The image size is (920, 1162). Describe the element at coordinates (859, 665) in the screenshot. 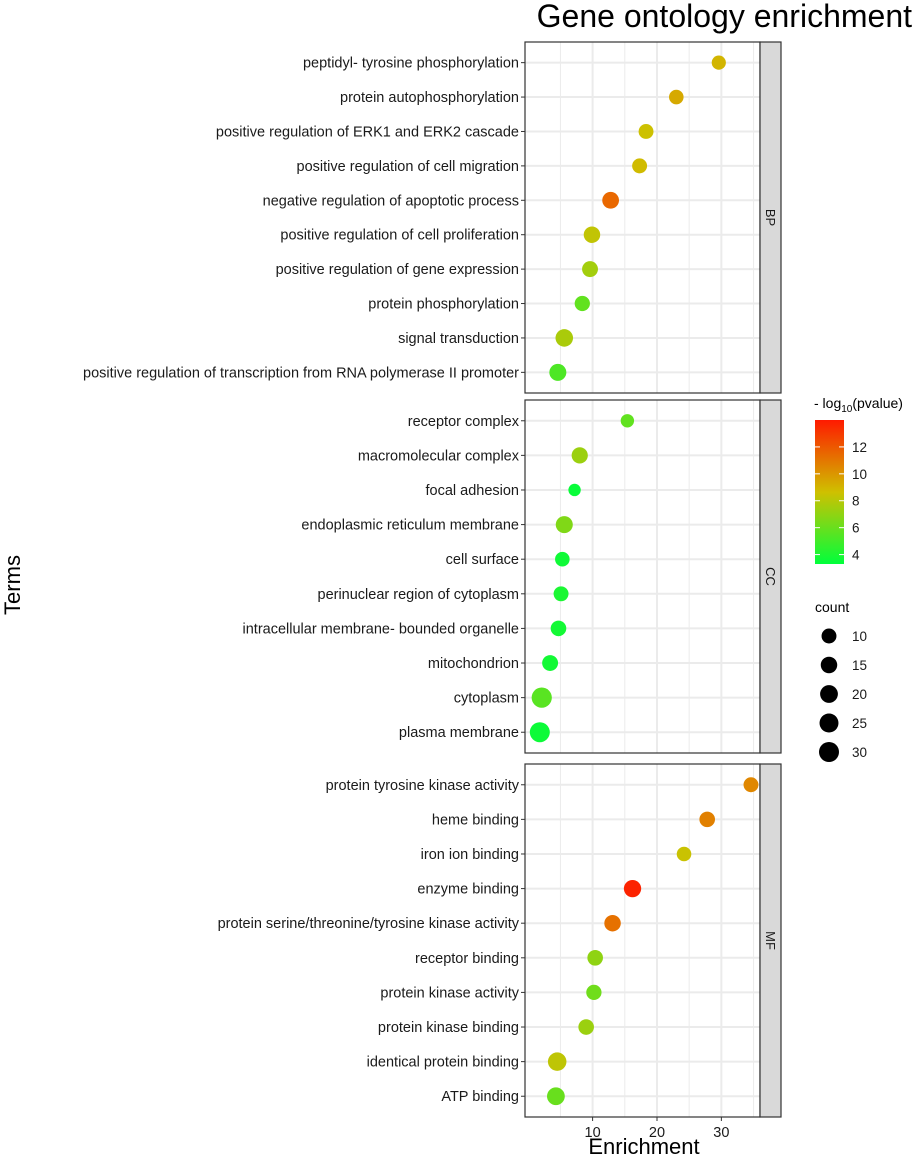

I see `size-legend-label: 15` at that location.